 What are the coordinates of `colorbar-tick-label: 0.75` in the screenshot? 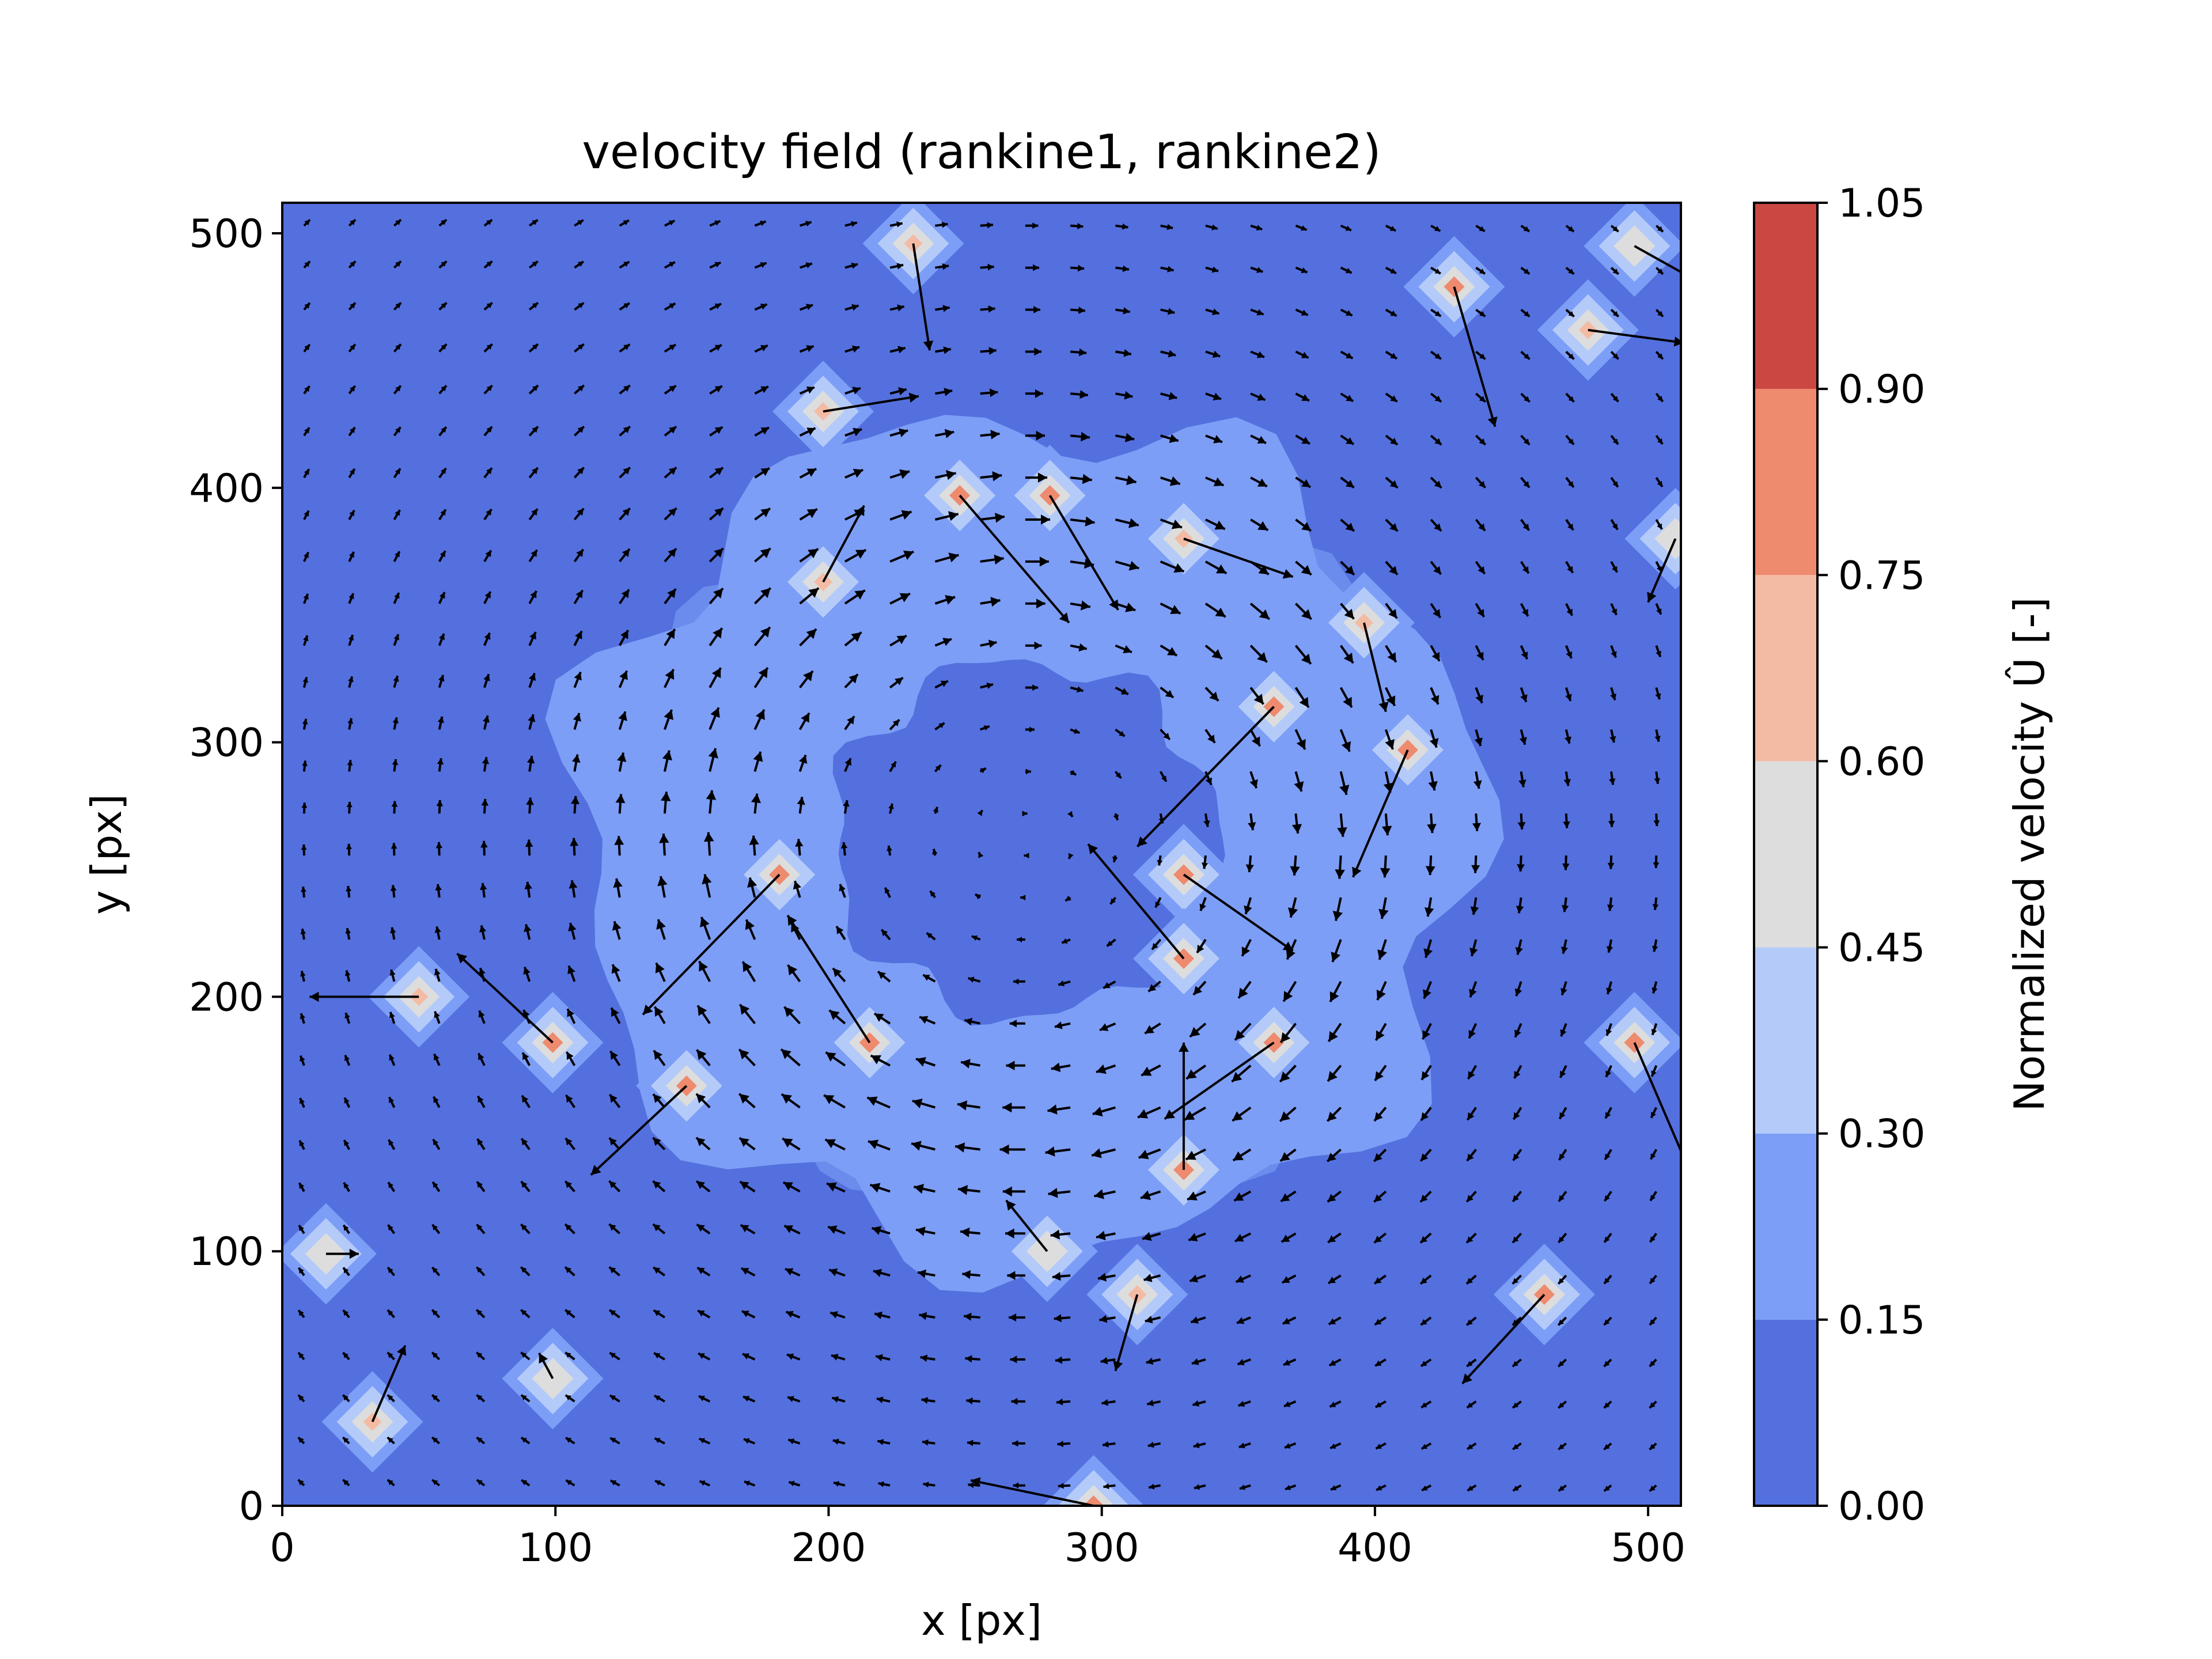 It's located at (1881, 576).